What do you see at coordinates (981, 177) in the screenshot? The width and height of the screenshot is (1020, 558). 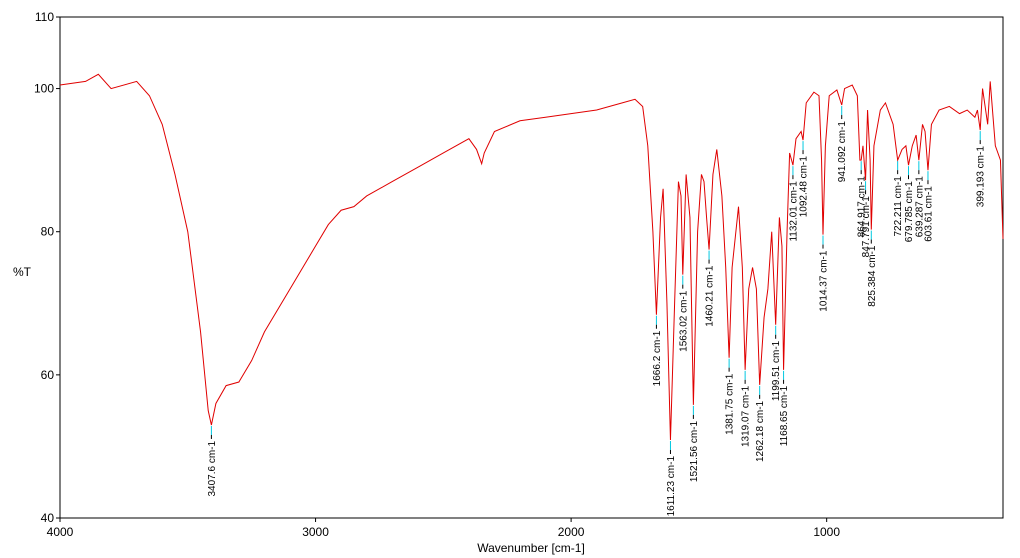 I see `peak-label: 399.193 cm-1` at bounding box center [981, 177].